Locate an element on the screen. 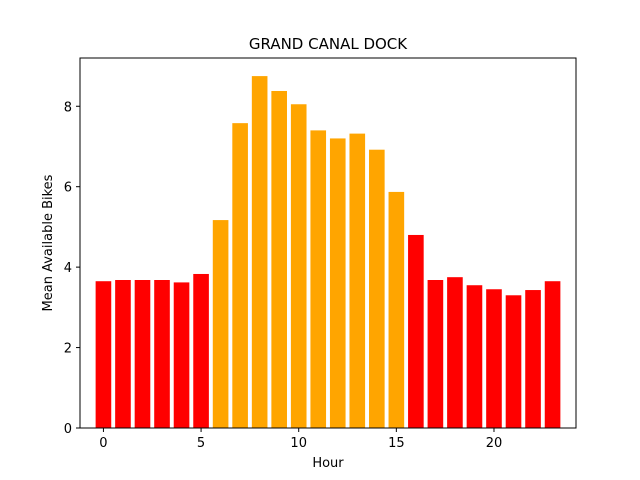  x-axis-label: Hour is located at coordinates (328, 463).